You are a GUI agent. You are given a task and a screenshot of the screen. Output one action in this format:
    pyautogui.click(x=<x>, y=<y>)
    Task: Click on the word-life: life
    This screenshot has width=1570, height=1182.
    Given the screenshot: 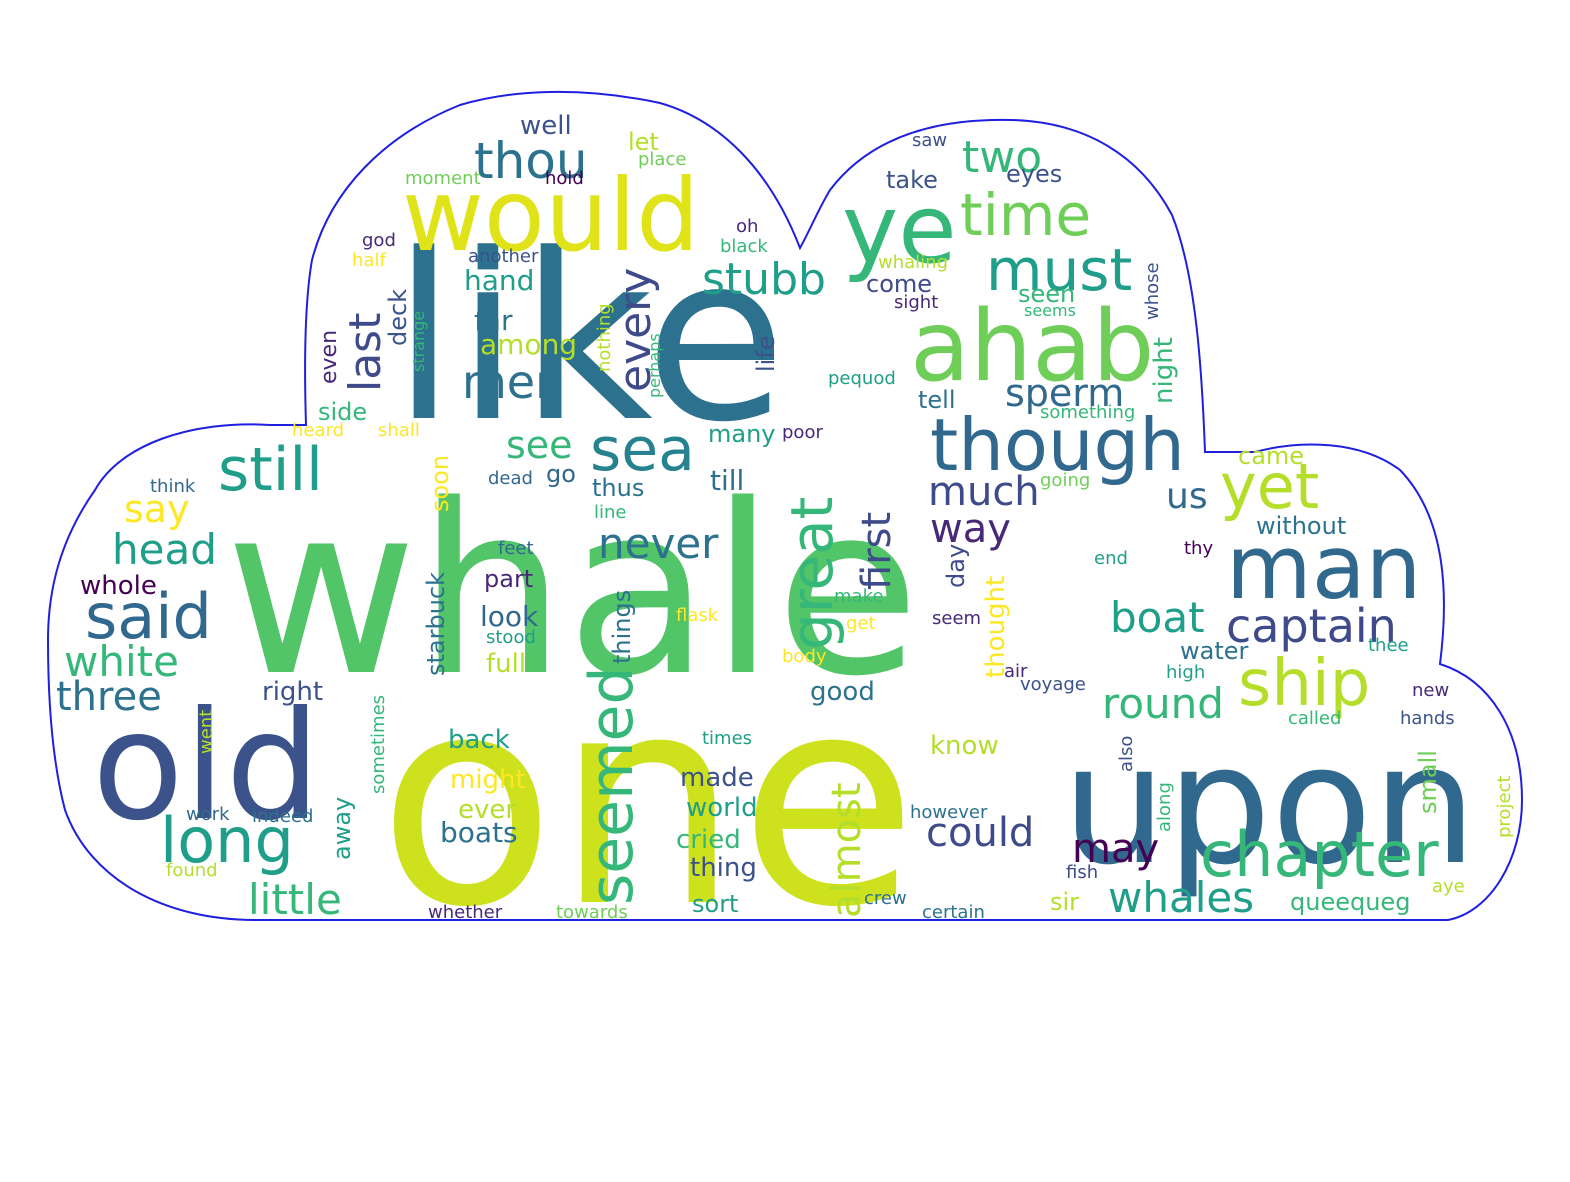 What is the action you would take?
    pyautogui.click(x=766, y=353)
    